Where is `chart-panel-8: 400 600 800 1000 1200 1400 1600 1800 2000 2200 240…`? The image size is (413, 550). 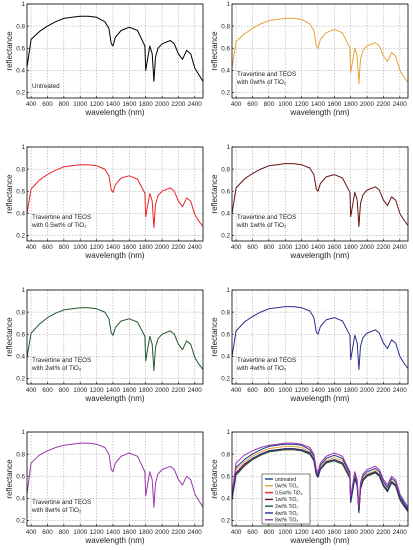 chart-panel-8: 400 600 800 1000 1200 1400 1600 1800 2000 2200 240… is located at coordinates (309, 487).